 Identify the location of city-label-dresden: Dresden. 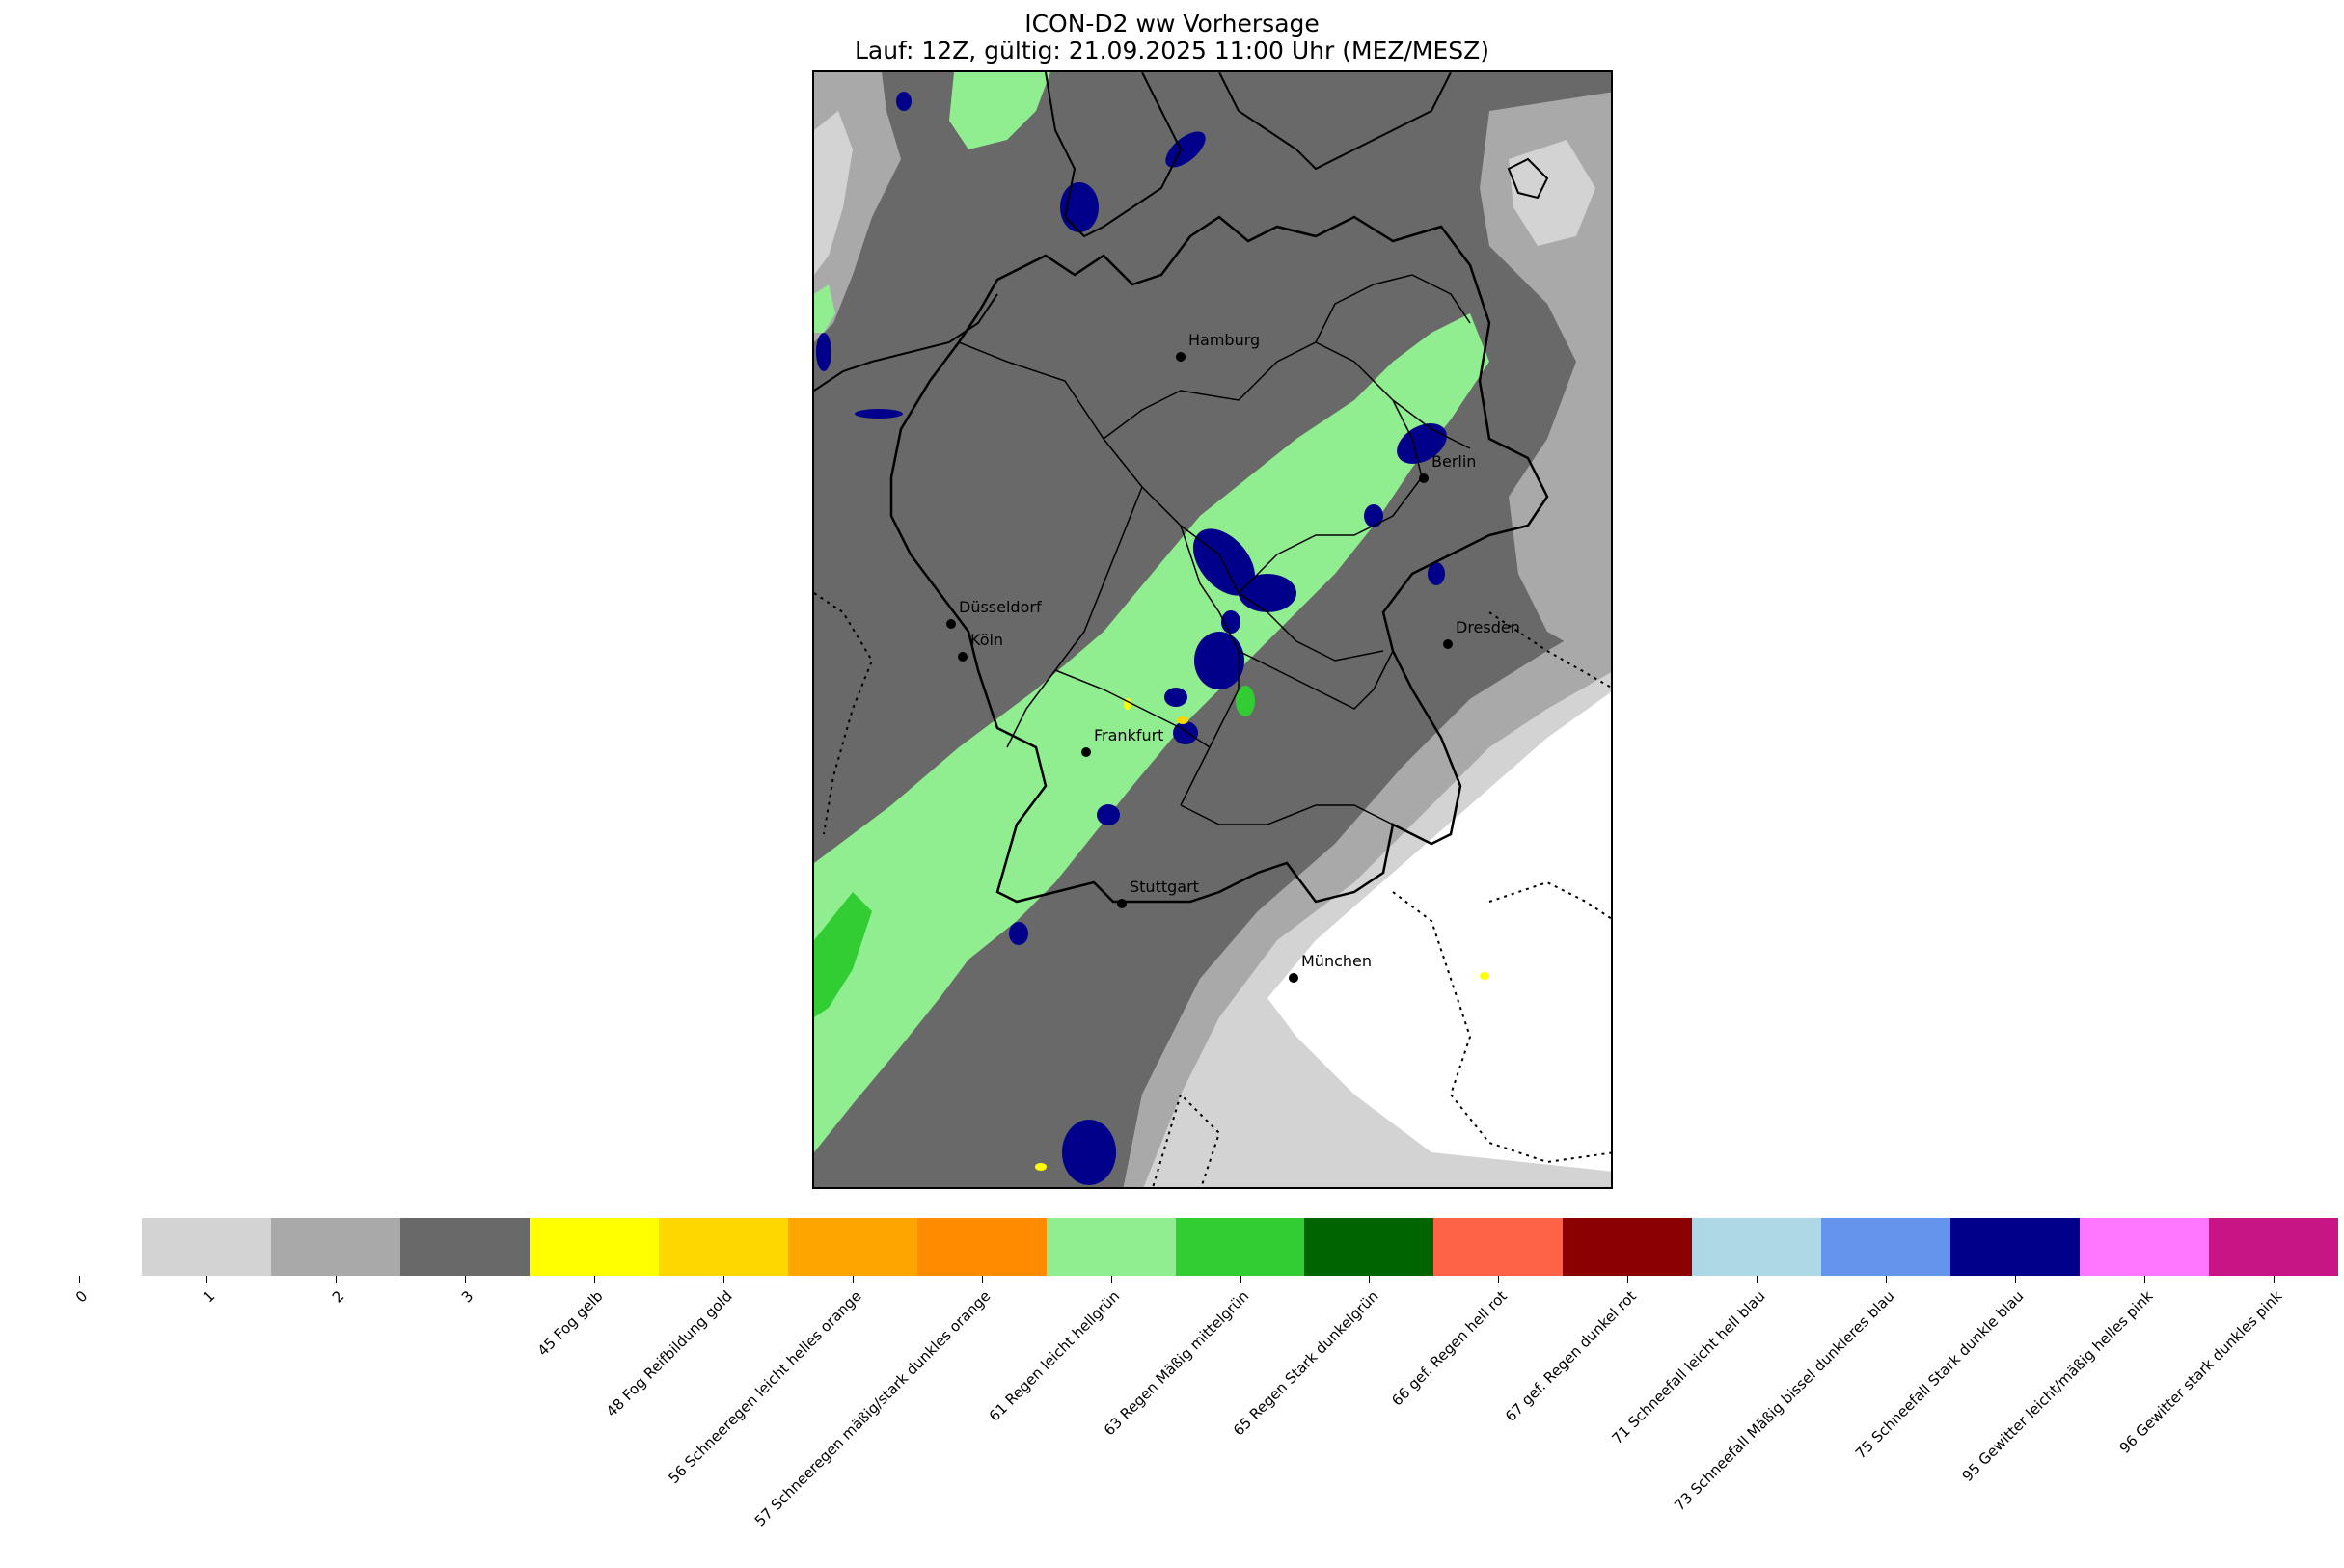
(1488, 627).